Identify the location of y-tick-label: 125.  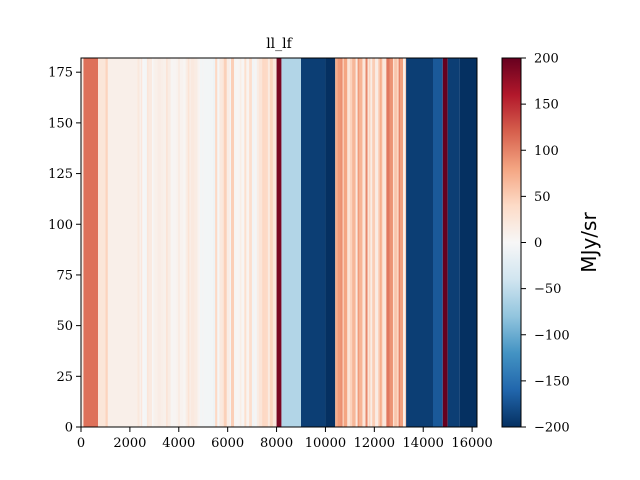
(60, 174).